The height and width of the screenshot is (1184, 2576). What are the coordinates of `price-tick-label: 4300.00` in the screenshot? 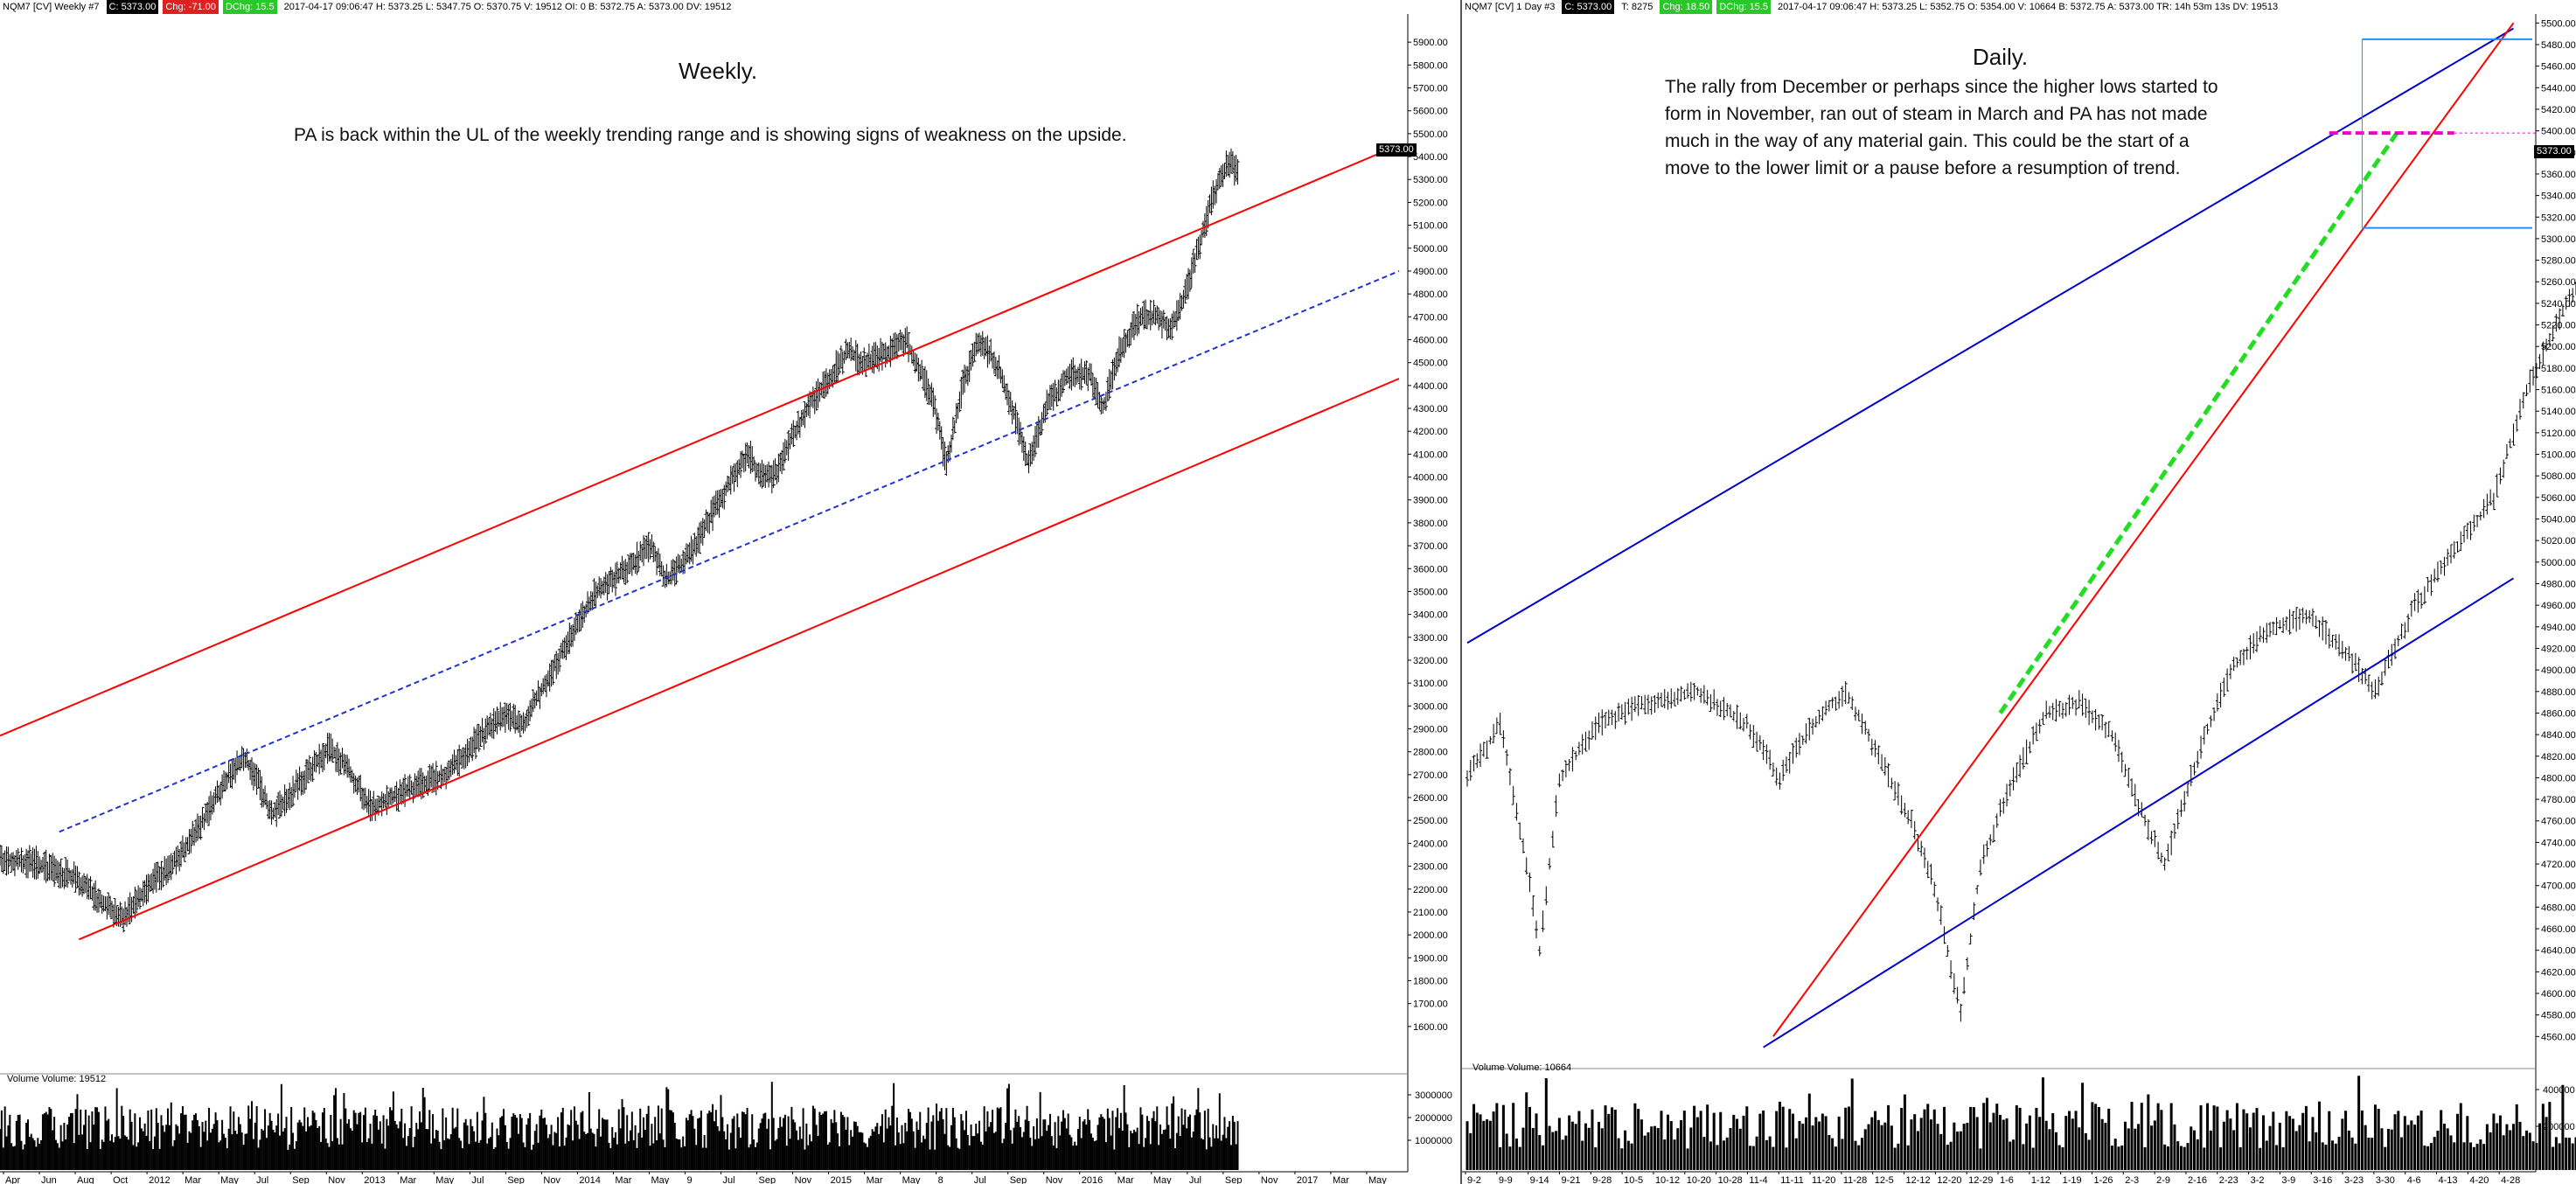 It's located at (1430, 409).